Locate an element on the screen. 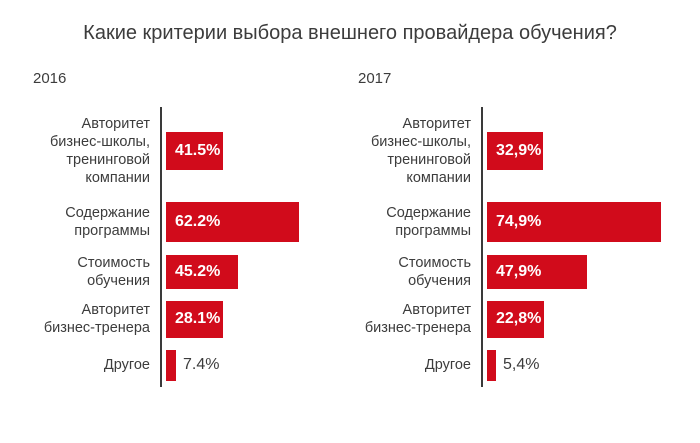 Image resolution: width=700 pixels, height=443 pixels. bar-row: Другое 5,4% is located at coordinates (527, 365).